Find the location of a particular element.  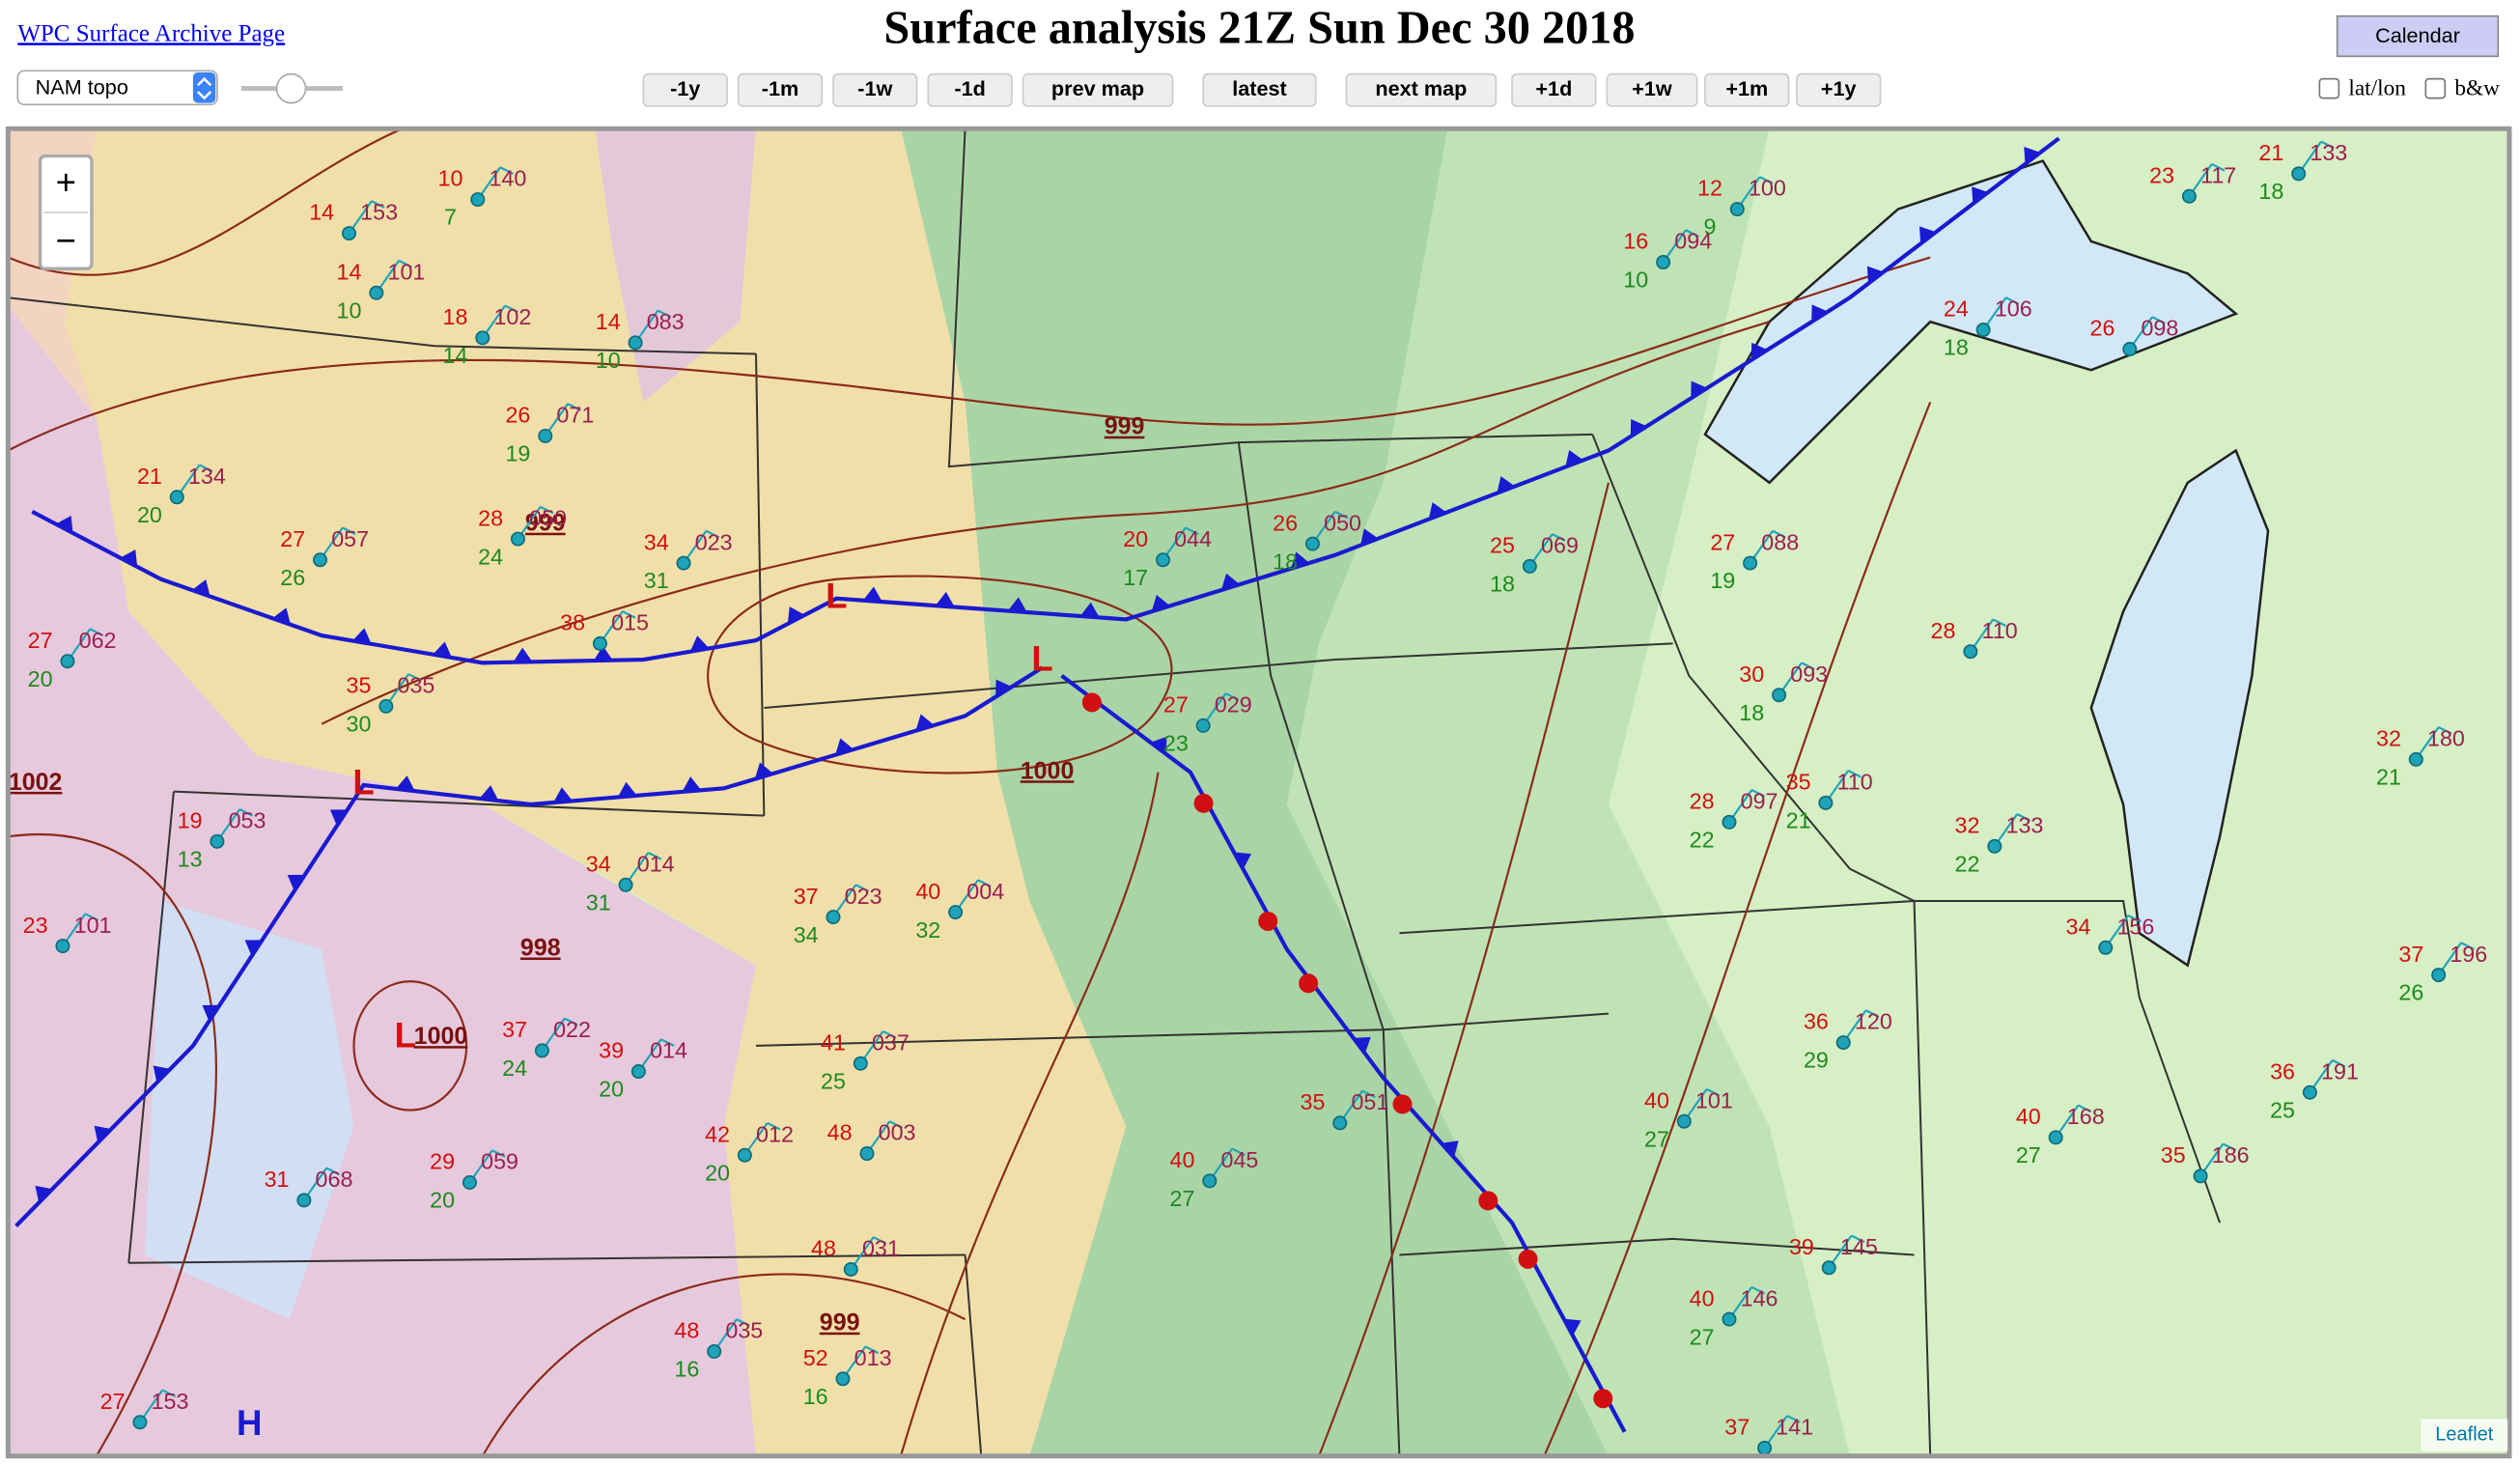

isobar-label: 1000 is located at coordinates (1048, 770).